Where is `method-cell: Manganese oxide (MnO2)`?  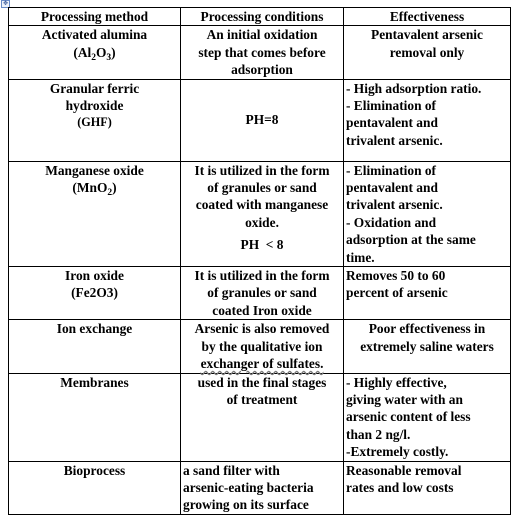
method-cell: Manganese oxide (MnO2) is located at coordinates (94, 214).